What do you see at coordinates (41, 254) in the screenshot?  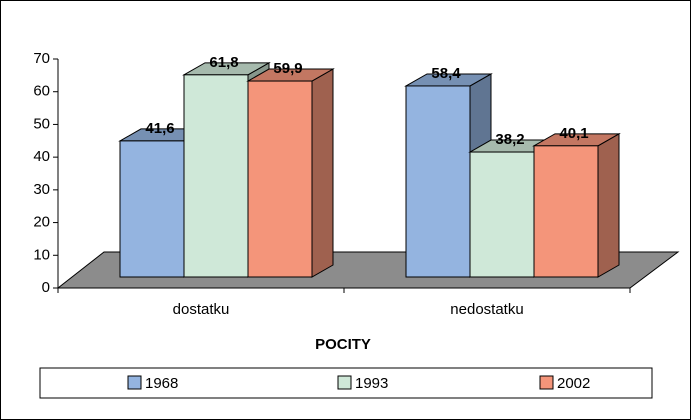 I see `y-tick-label: 10` at bounding box center [41, 254].